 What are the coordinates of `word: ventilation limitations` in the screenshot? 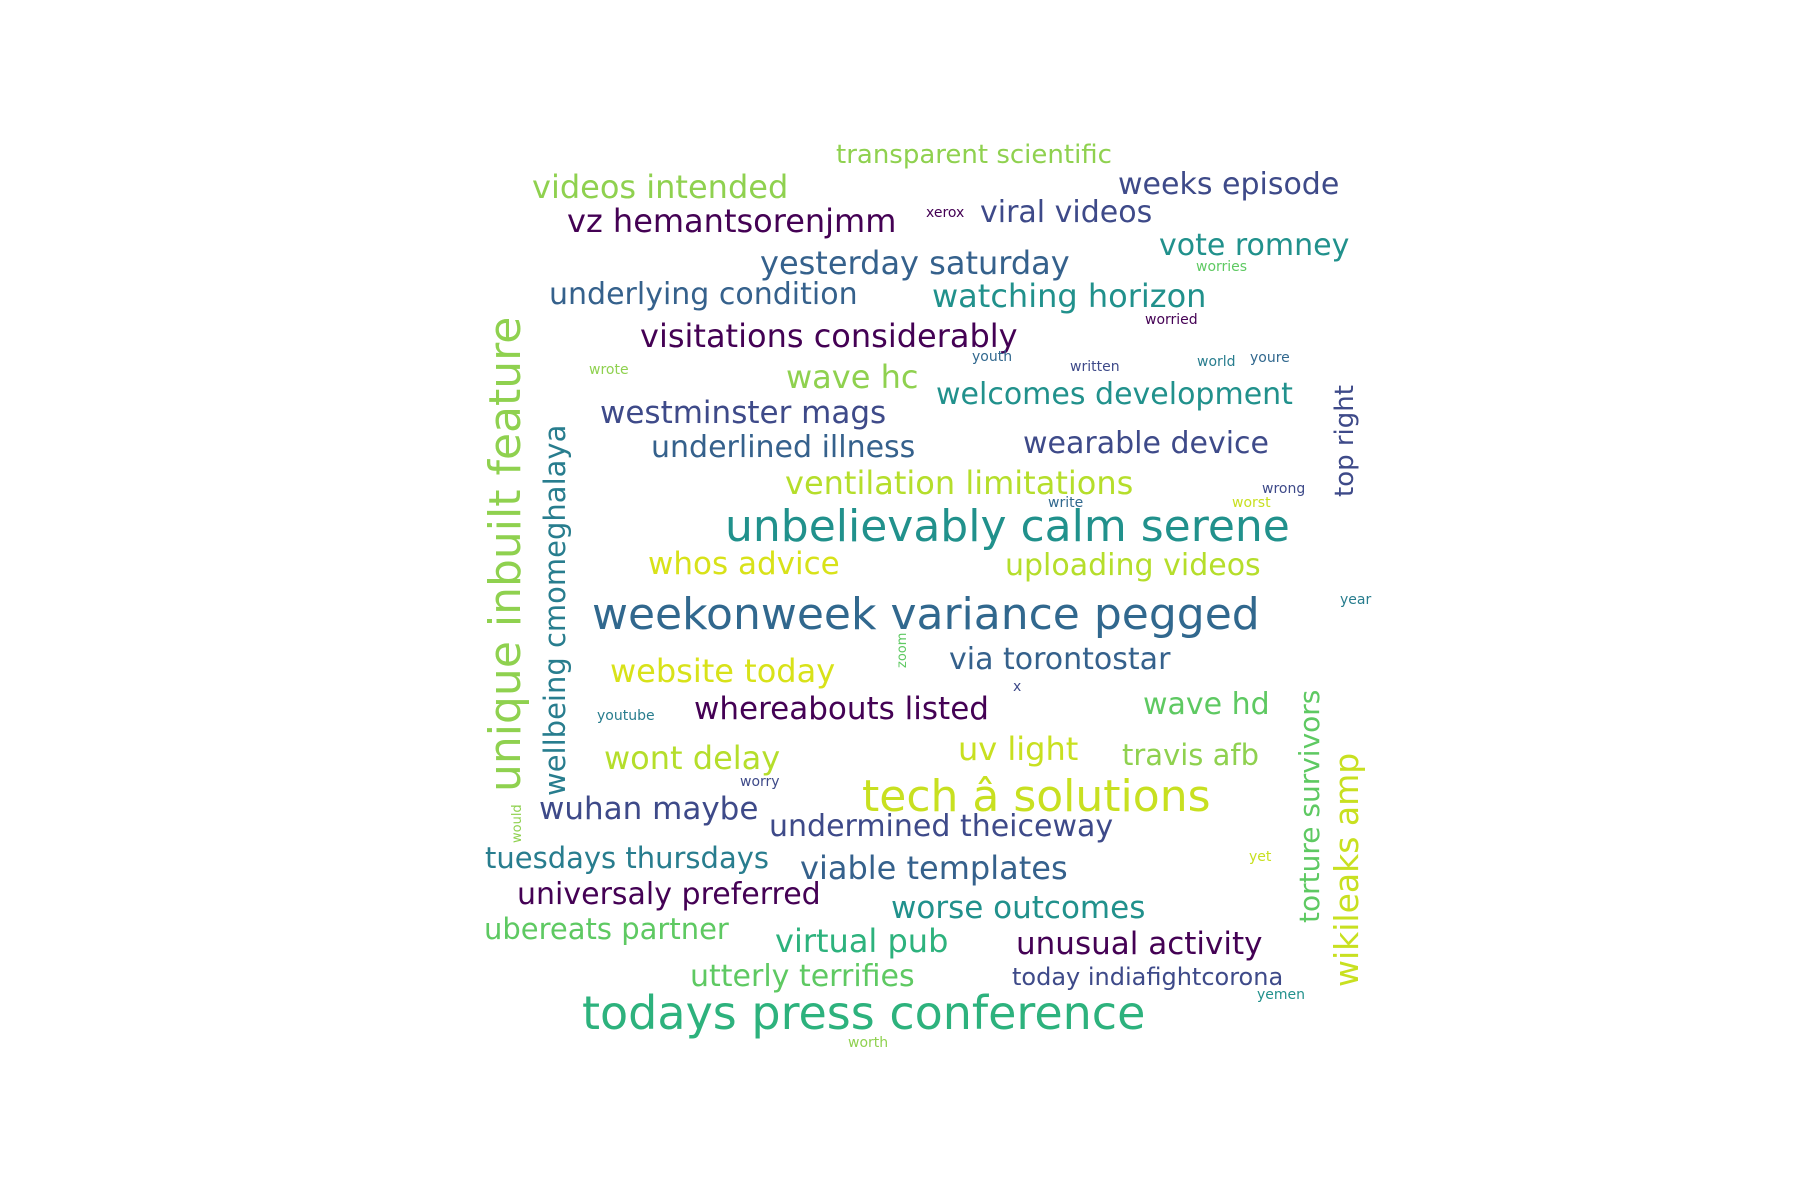 It's located at (959, 483).